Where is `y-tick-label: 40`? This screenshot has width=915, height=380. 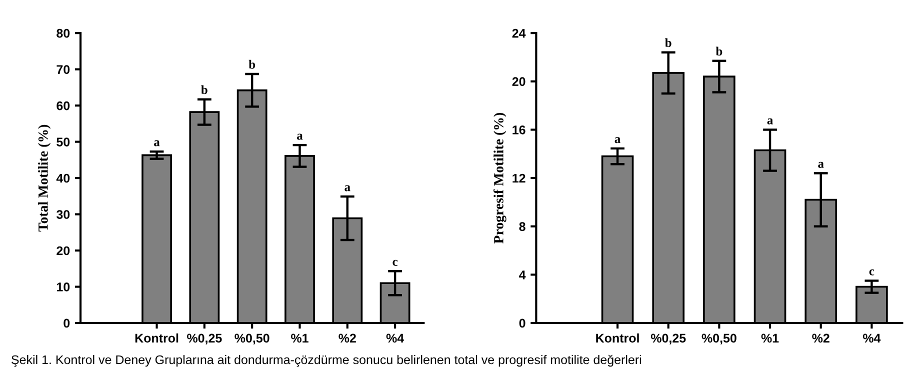 y-tick-label: 40 is located at coordinates (63, 178).